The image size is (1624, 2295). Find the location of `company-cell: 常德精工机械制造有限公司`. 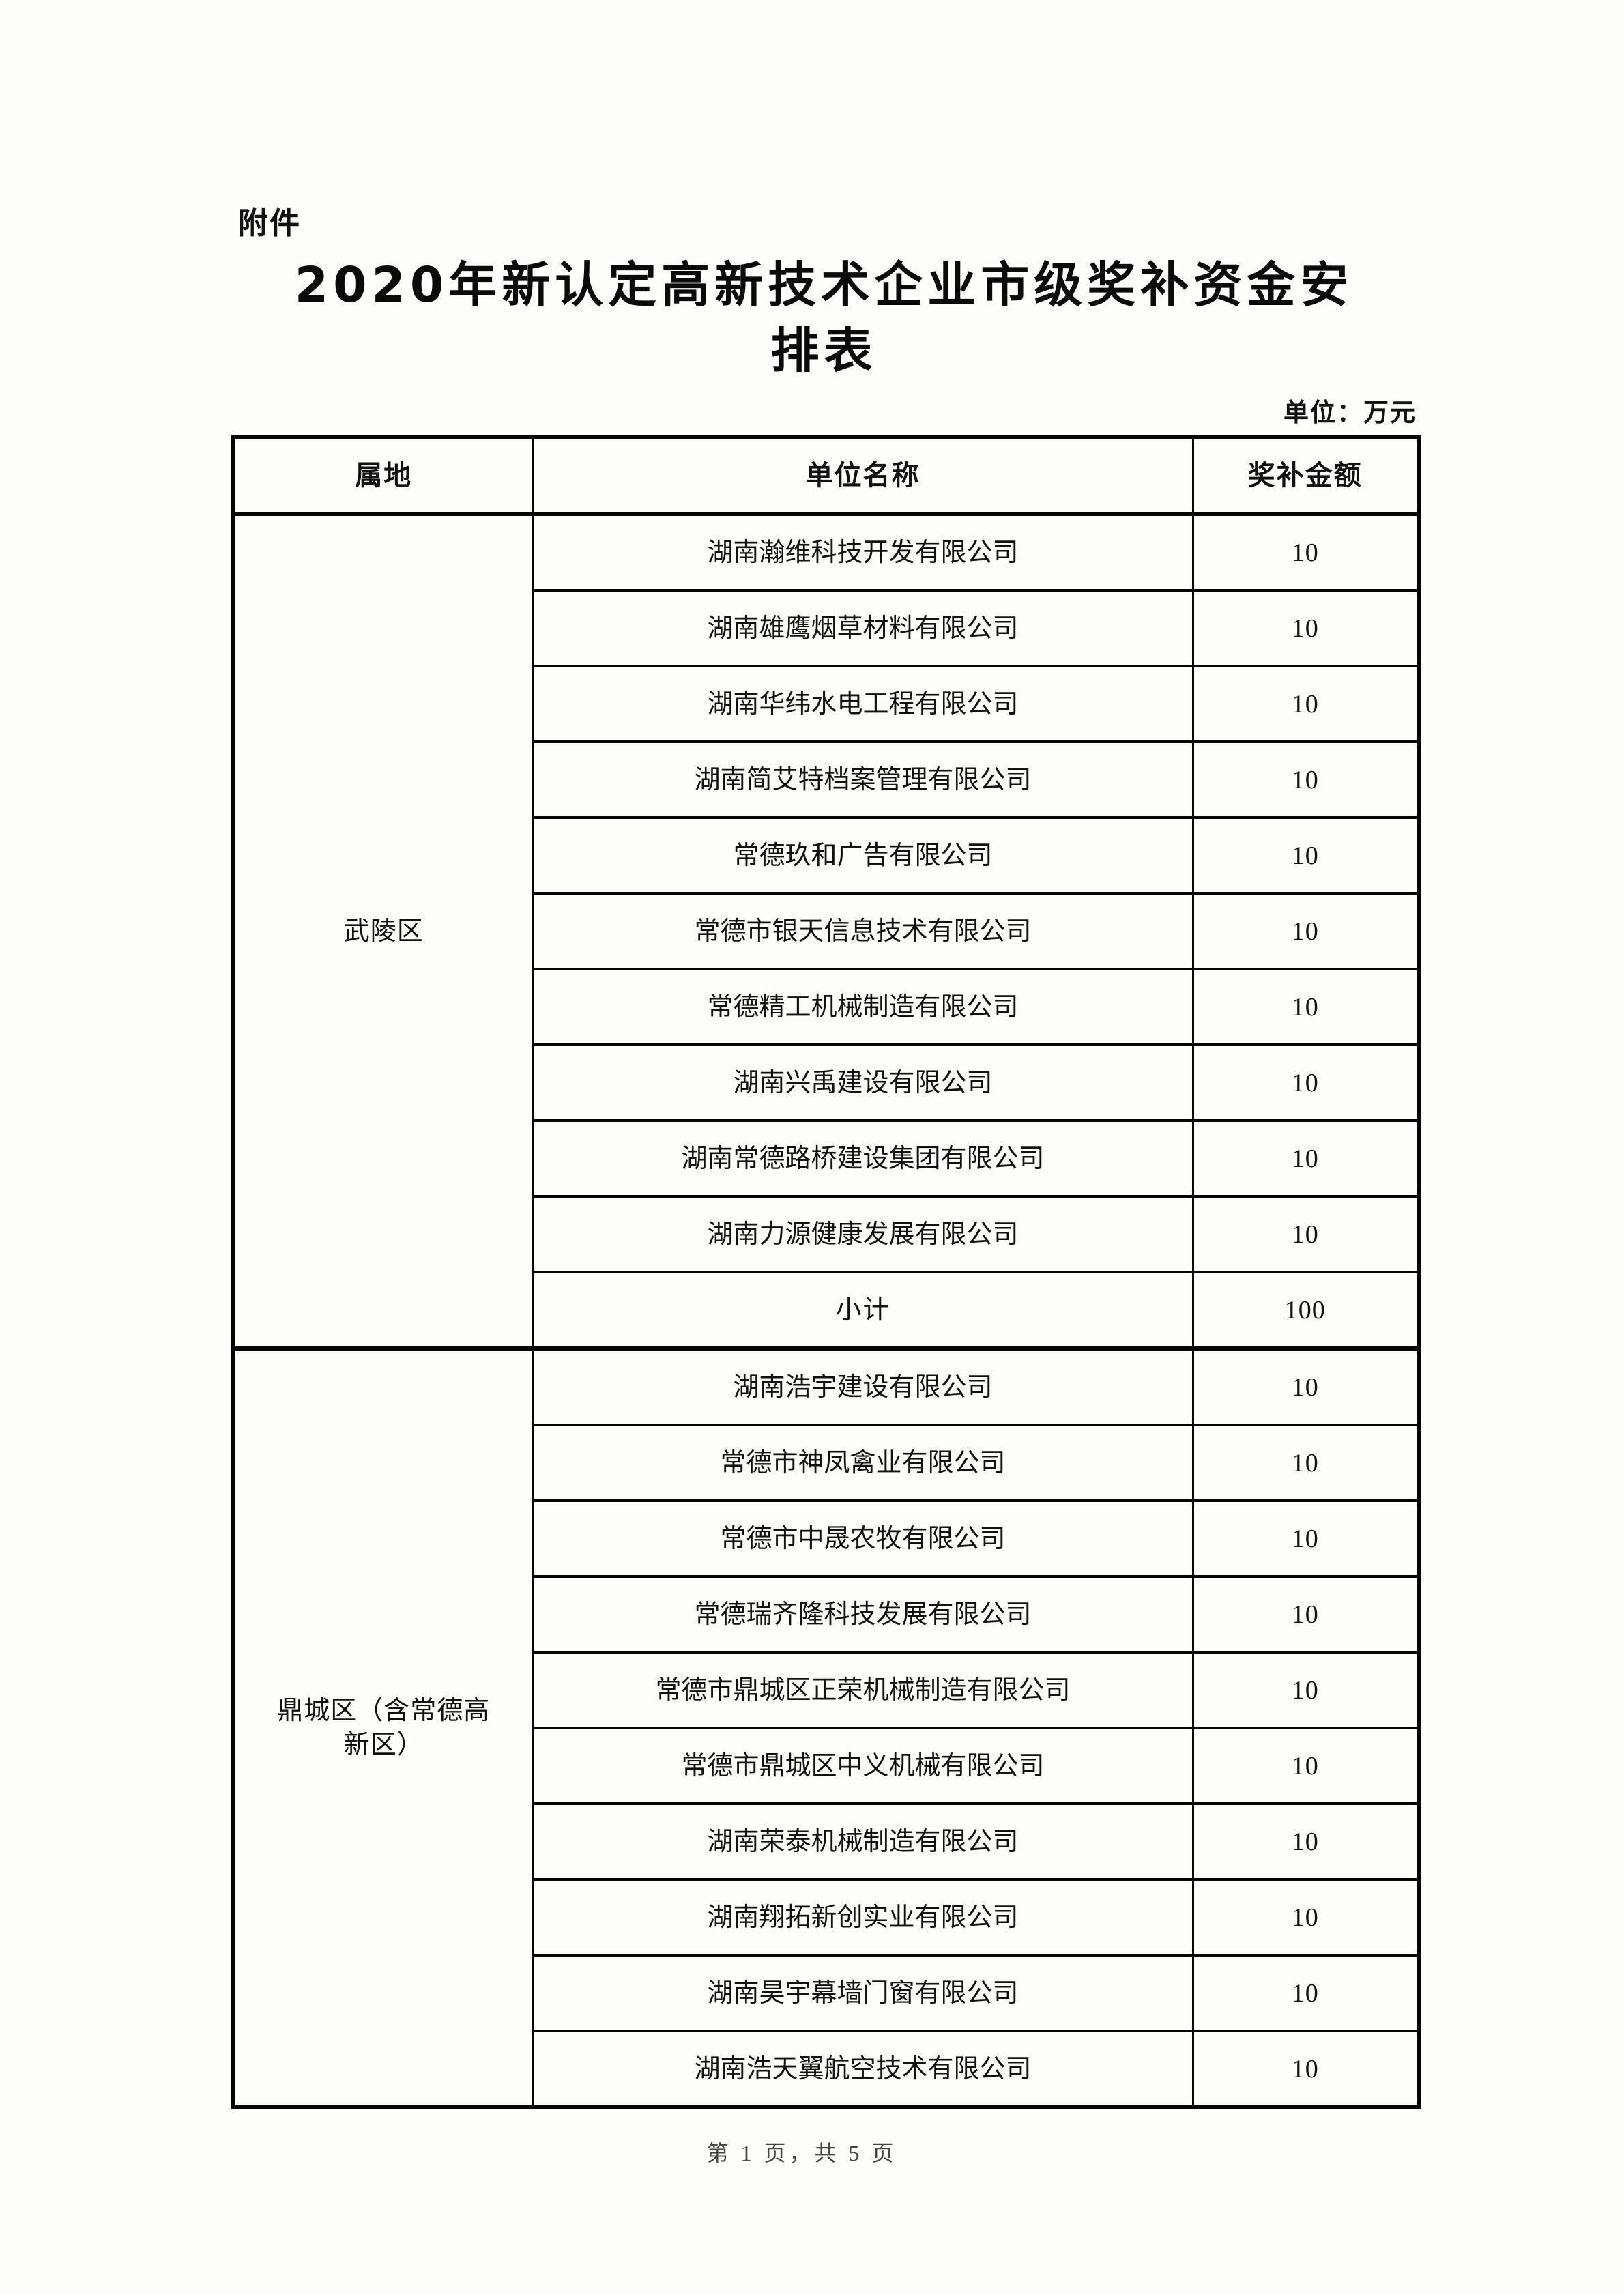

company-cell: 常德精工机械制造有限公司 is located at coordinates (863, 1007).